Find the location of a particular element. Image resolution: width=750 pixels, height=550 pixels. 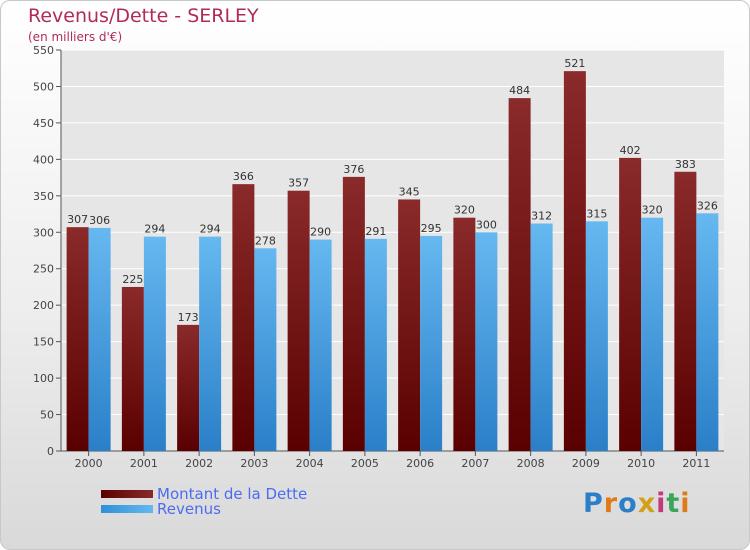

x-tick-label: 2003 is located at coordinates (254, 463).